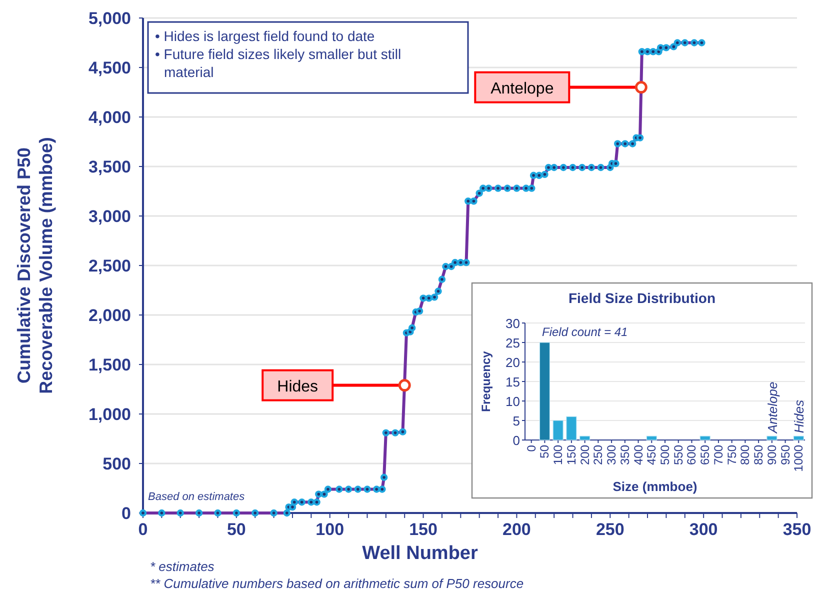  Describe the element at coordinates (278, 63) in the screenshot. I see `annotation: • Future field sizes likely smaller but still material` at that location.